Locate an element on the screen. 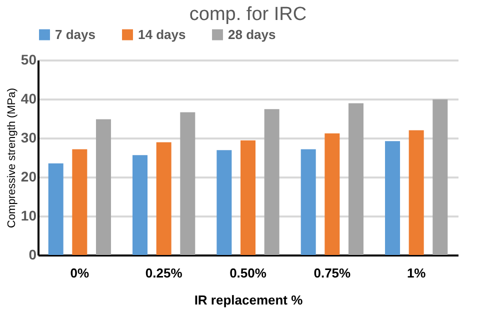  chart-title: comp. for IRC is located at coordinates (248, 14).